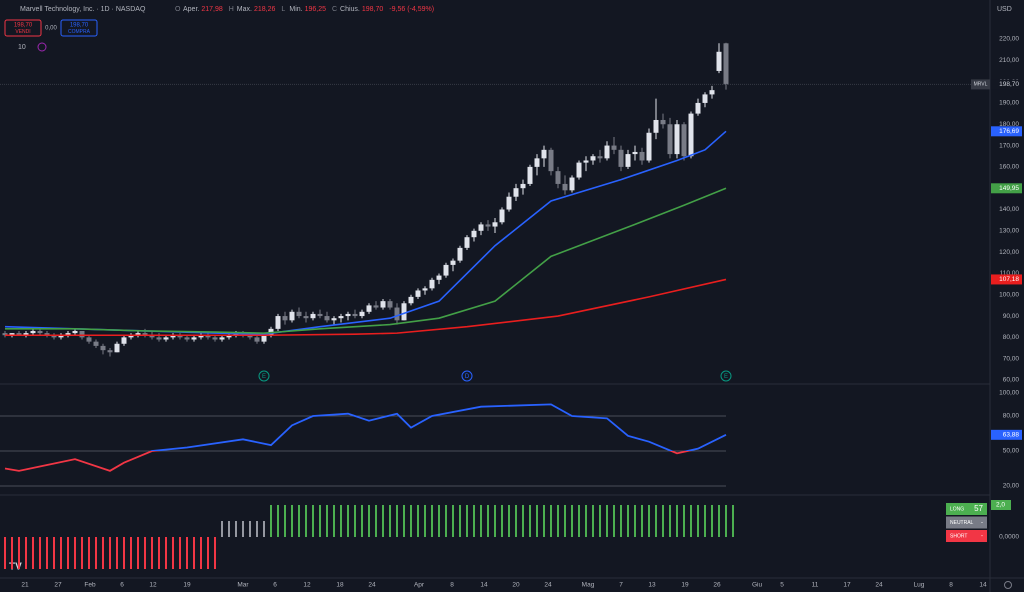 Image resolution: width=1024 pixels, height=592 pixels. Describe the element at coordinates (1009, 392) in the screenshot. I see `rsi-tick-label: 100,00` at that location.